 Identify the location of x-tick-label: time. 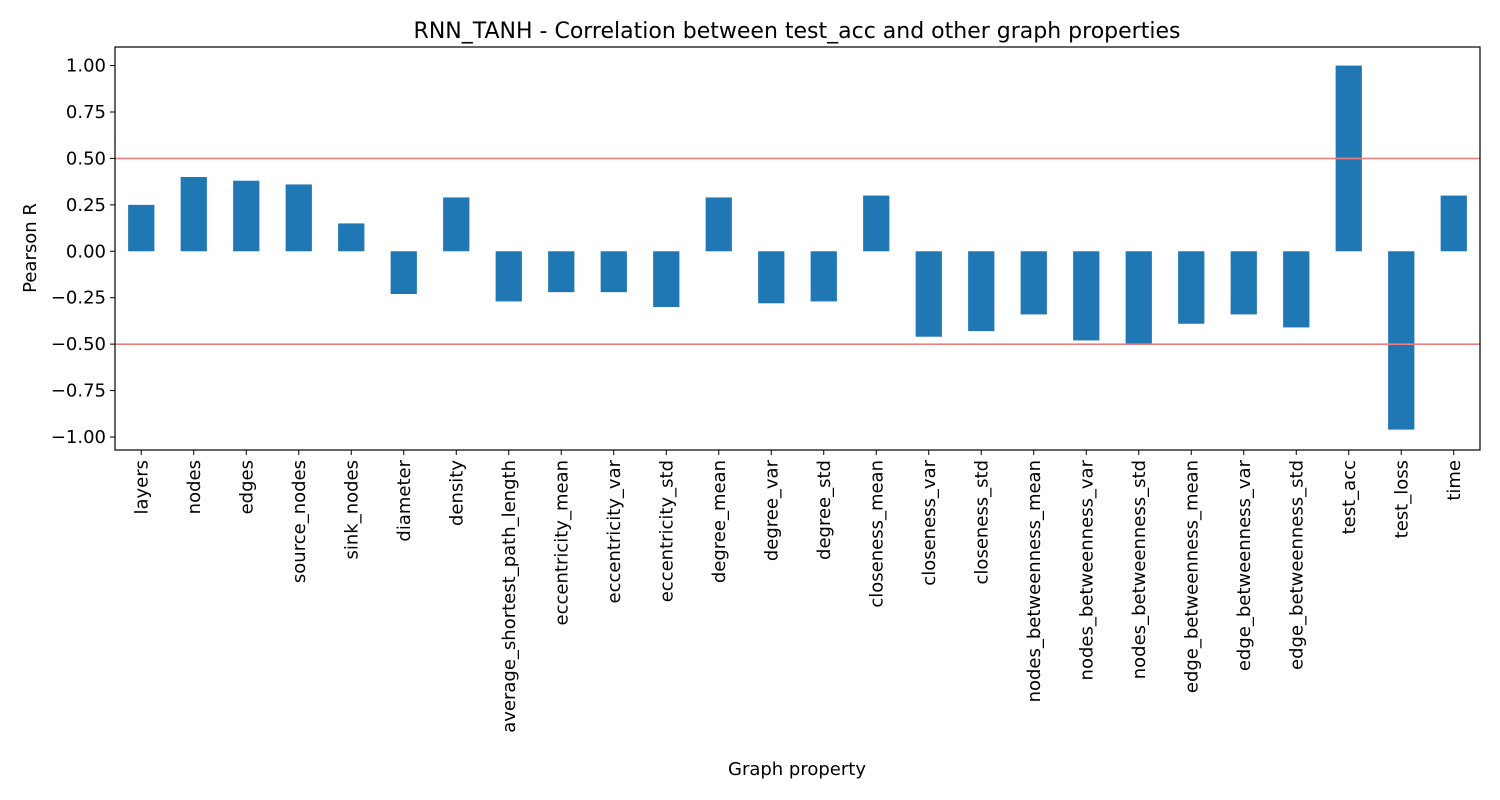
(1454, 480).